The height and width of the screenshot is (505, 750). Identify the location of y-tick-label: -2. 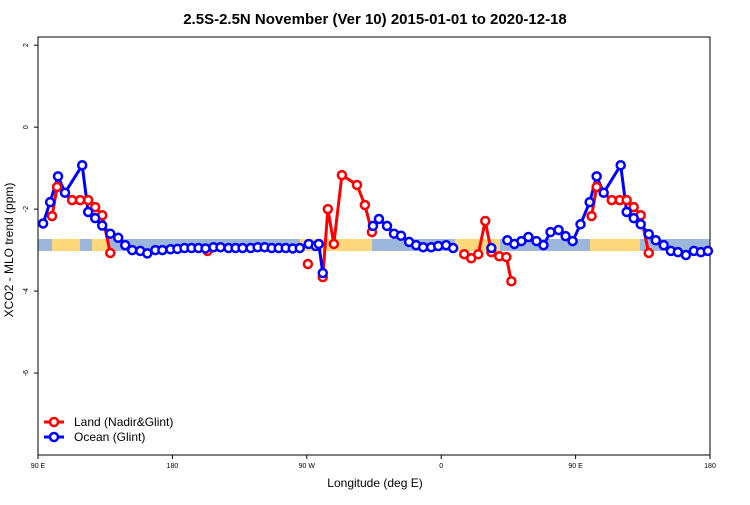
(26, 209).